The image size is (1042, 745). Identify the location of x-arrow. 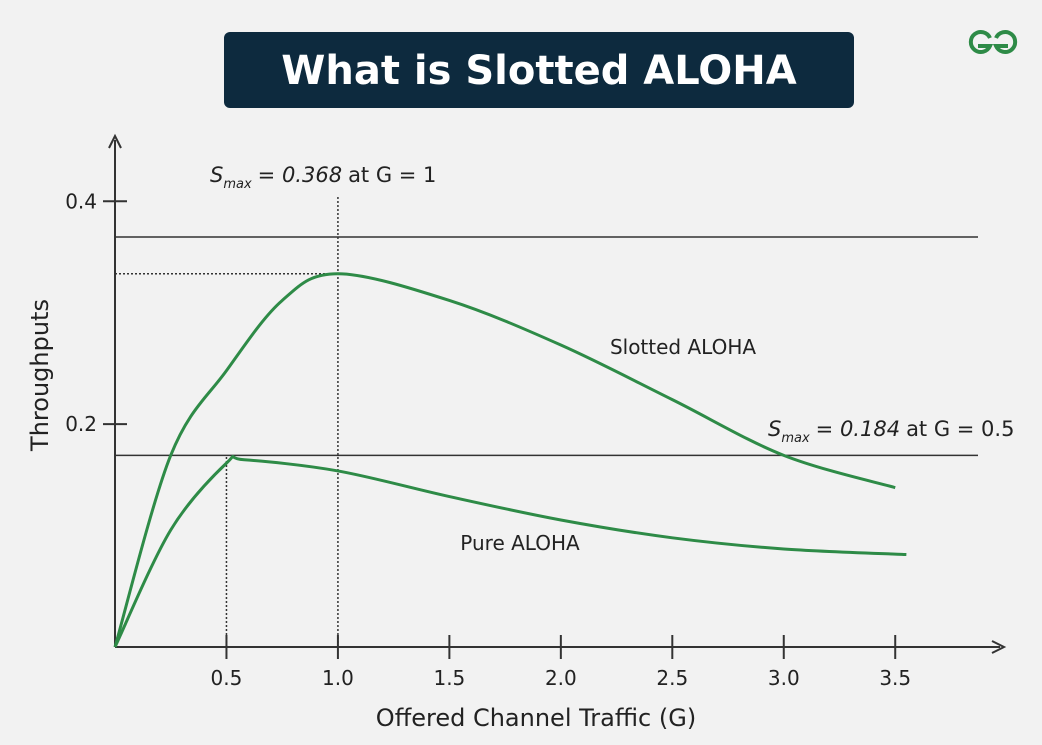
(999, 647).